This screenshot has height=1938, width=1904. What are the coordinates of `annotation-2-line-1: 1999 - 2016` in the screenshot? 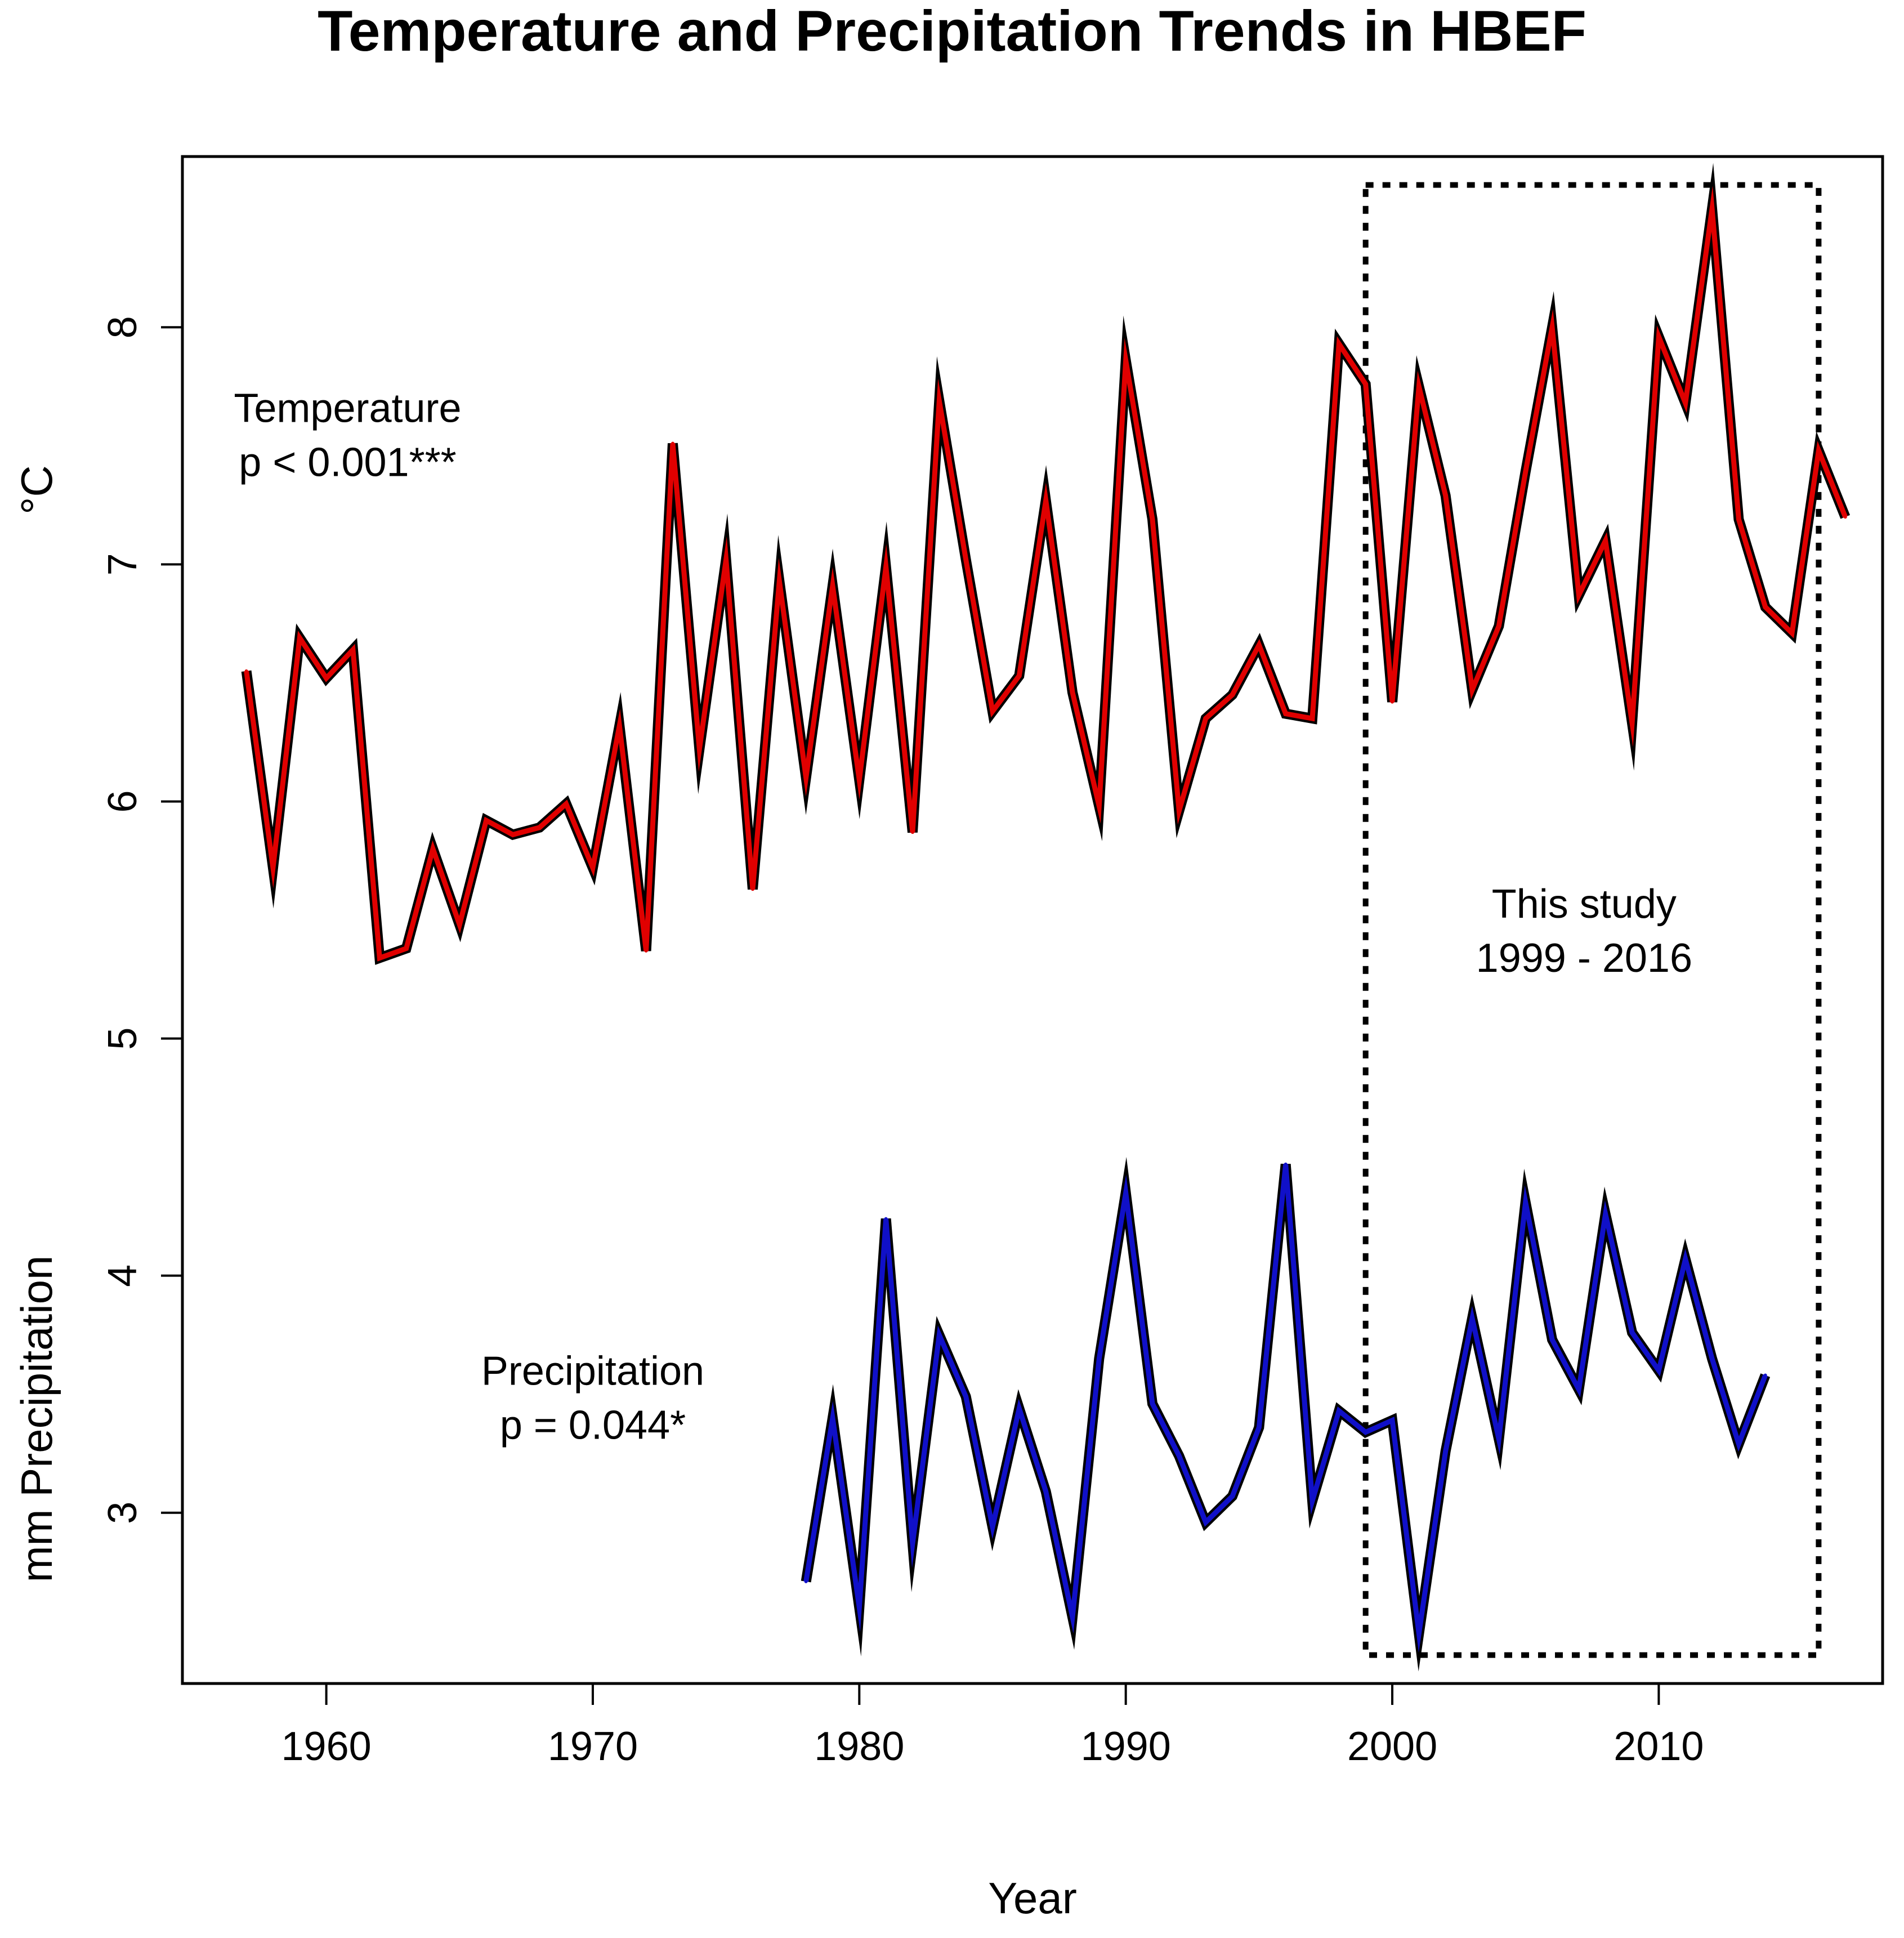 It's located at (1584, 958).